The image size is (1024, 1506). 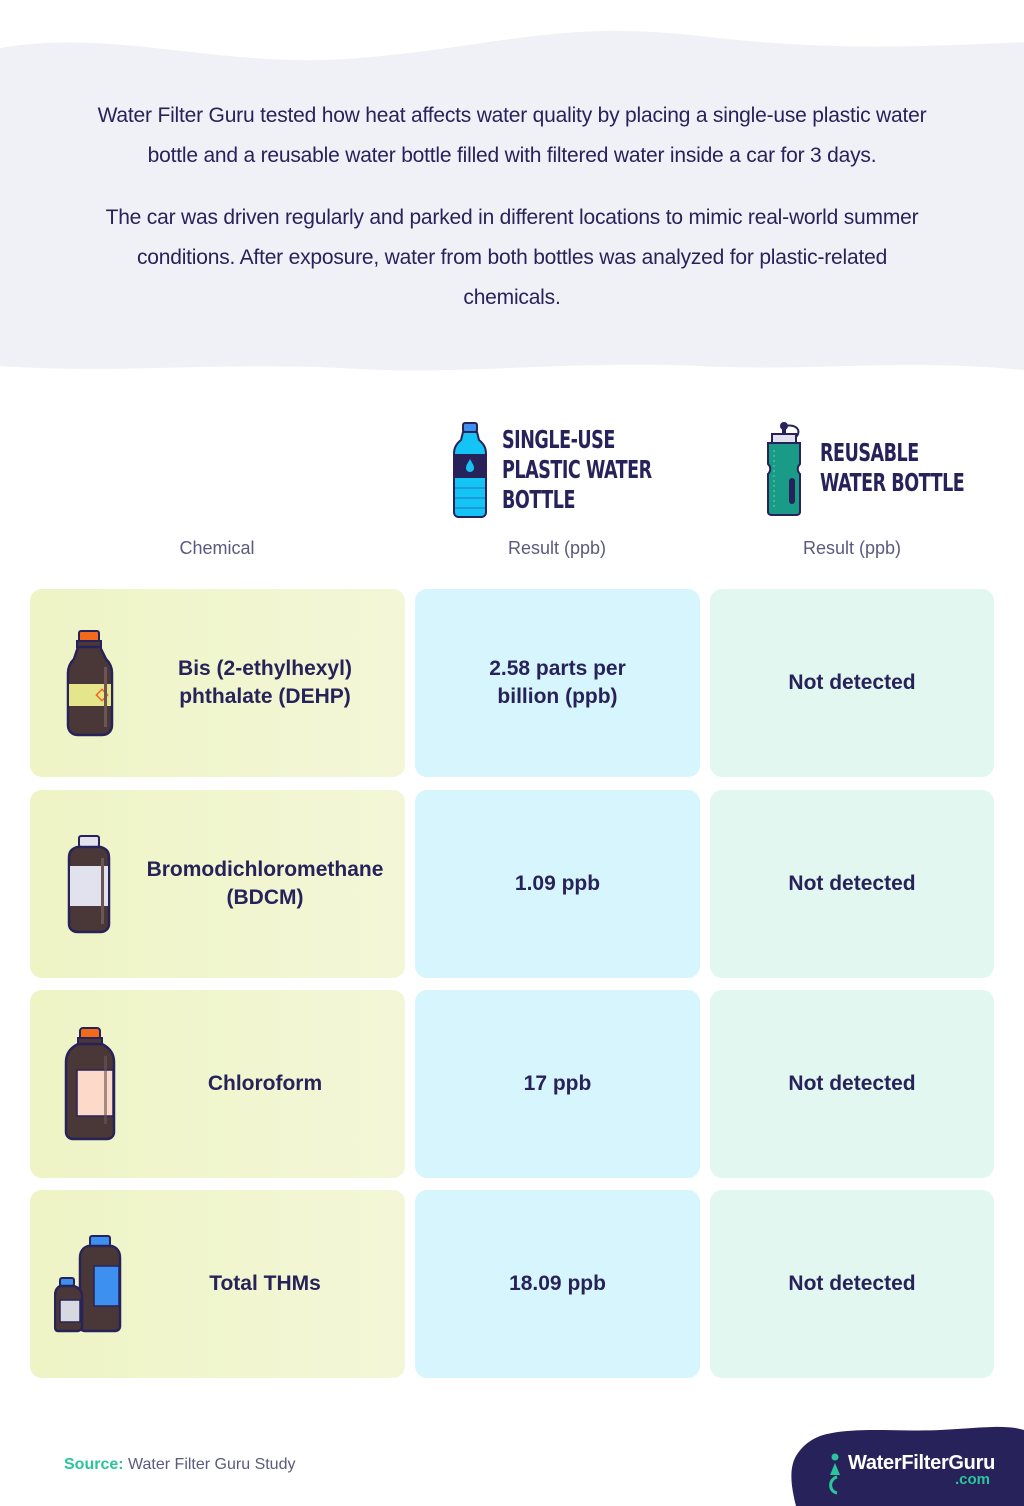 I want to click on logo-background, so click(x=907, y=1466).